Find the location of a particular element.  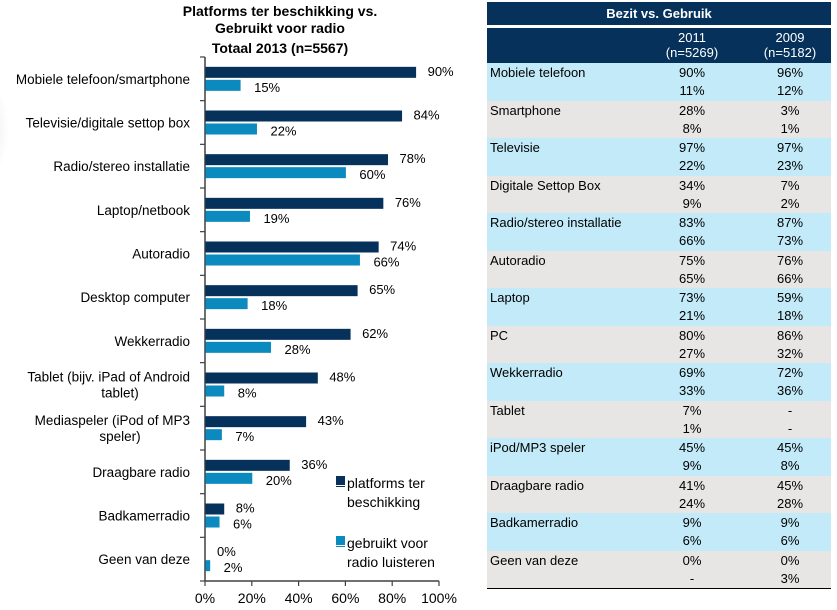

table-row: Tablet 7% - 1% - is located at coordinates (659, 419).